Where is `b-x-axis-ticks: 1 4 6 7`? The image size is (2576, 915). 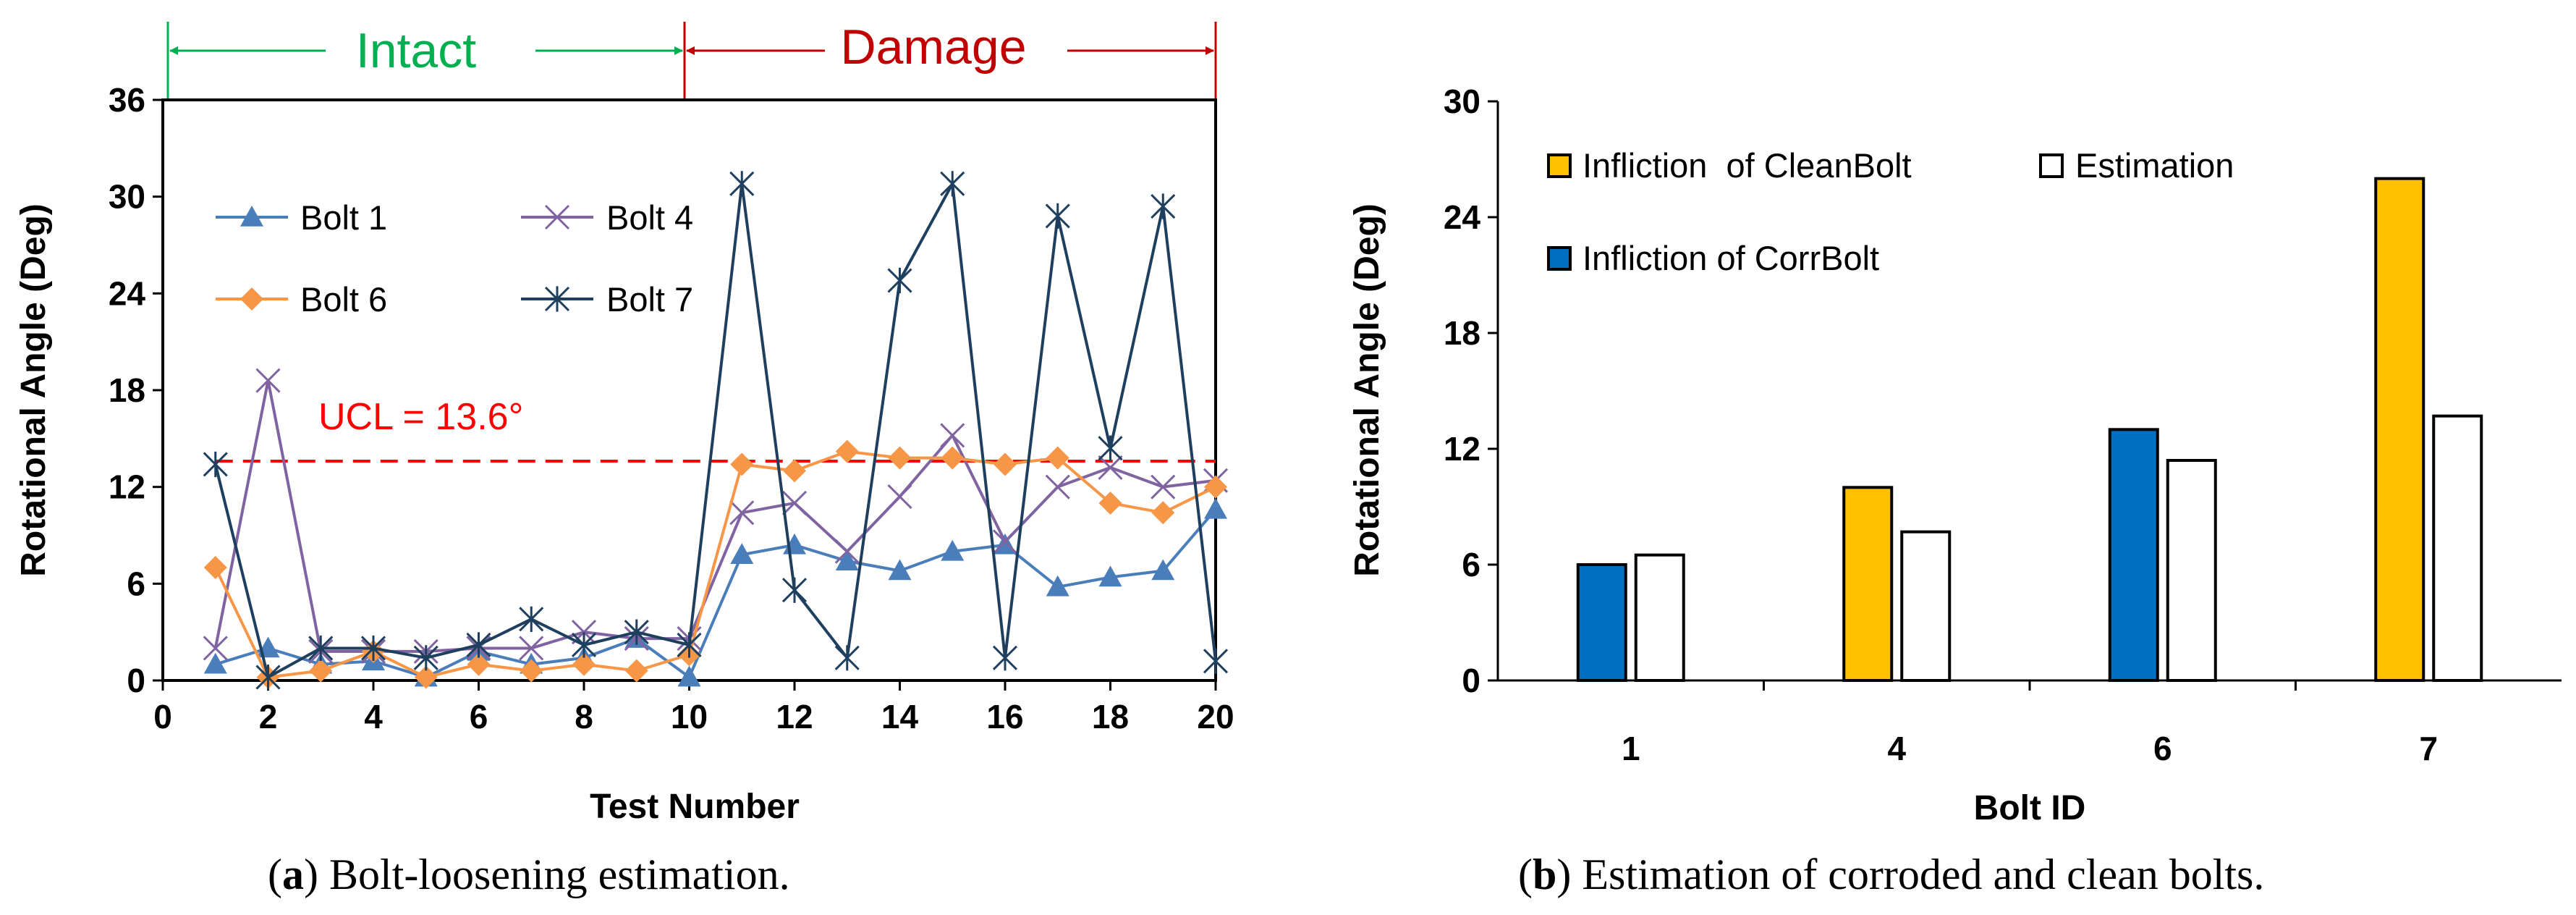
b-x-axis-ticks: 1 4 6 7 is located at coordinates (2030, 723).